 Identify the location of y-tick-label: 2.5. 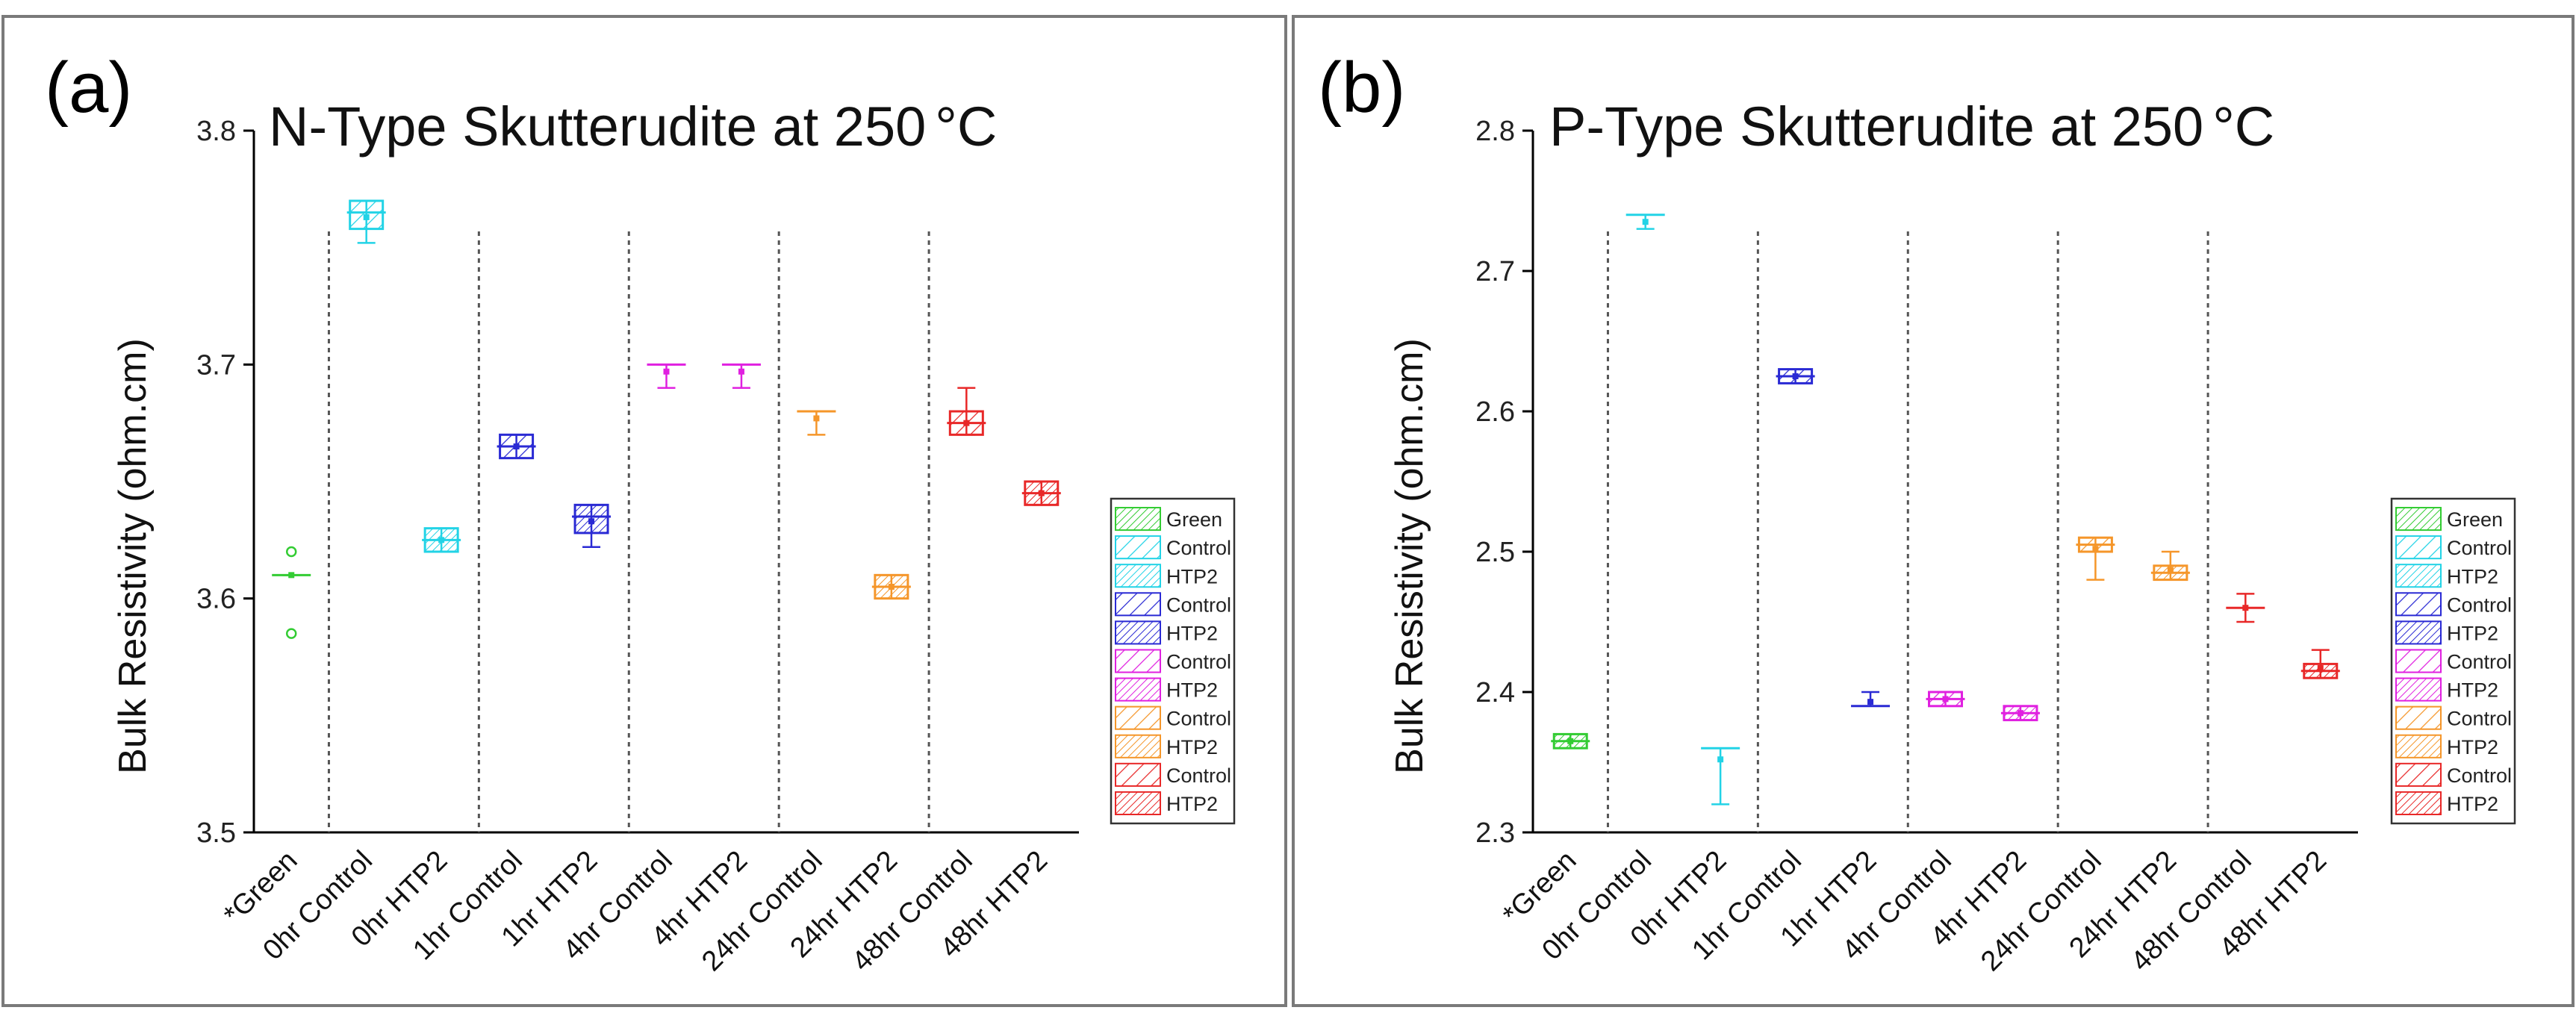
(1495, 552).